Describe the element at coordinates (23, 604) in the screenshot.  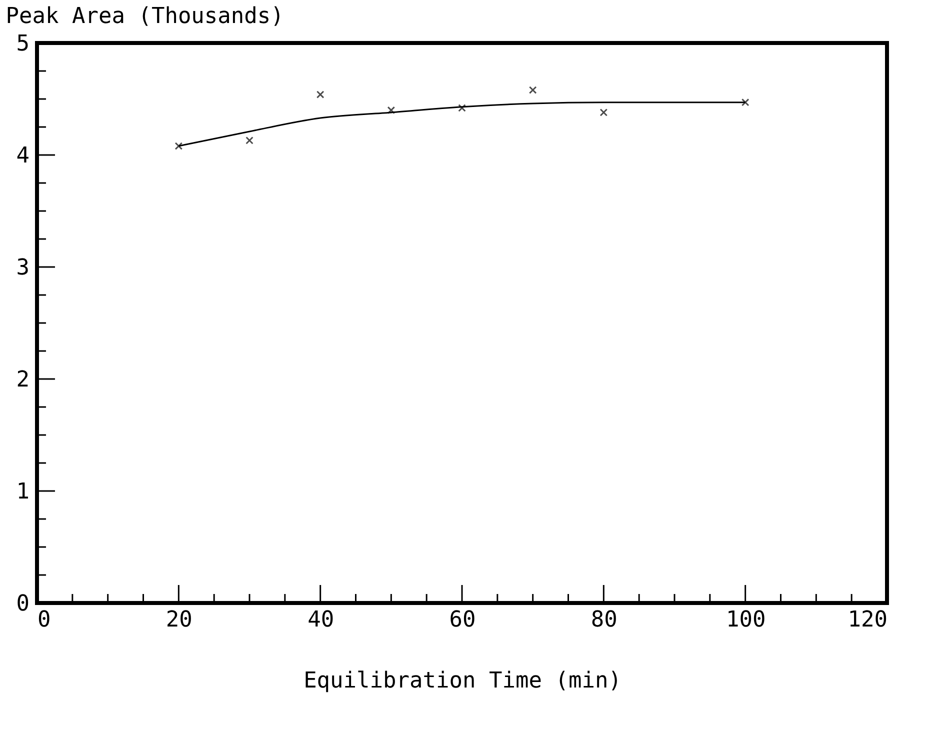
I see `y-tick-label: 0` at that location.